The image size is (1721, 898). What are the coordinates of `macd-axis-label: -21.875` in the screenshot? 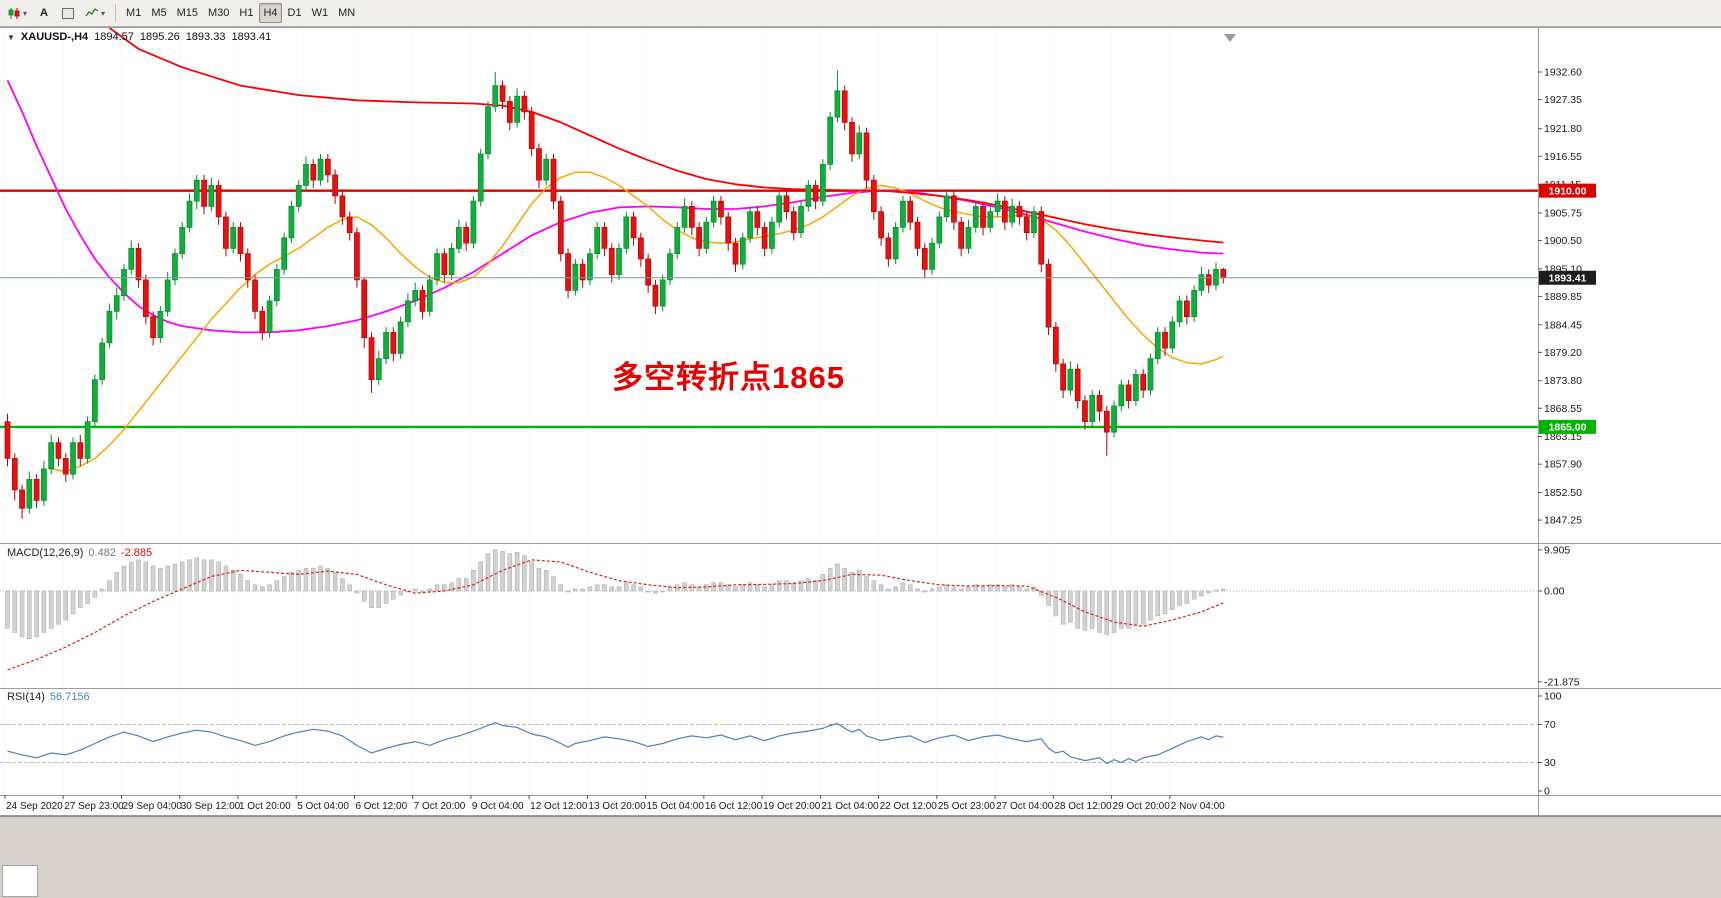 It's located at (1562, 682).